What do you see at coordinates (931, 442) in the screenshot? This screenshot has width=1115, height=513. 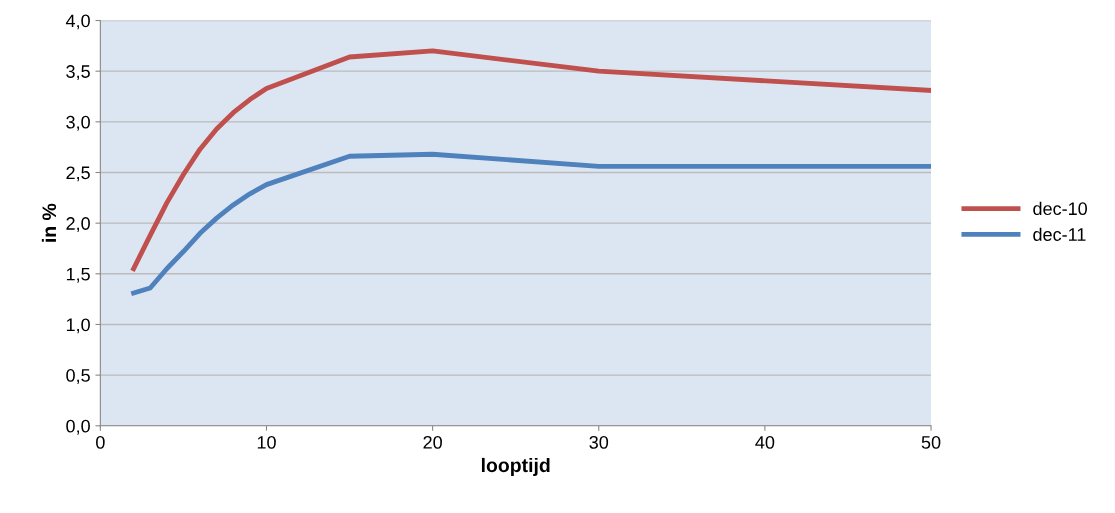 I see `x-tick-label: 50` at bounding box center [931, 442].